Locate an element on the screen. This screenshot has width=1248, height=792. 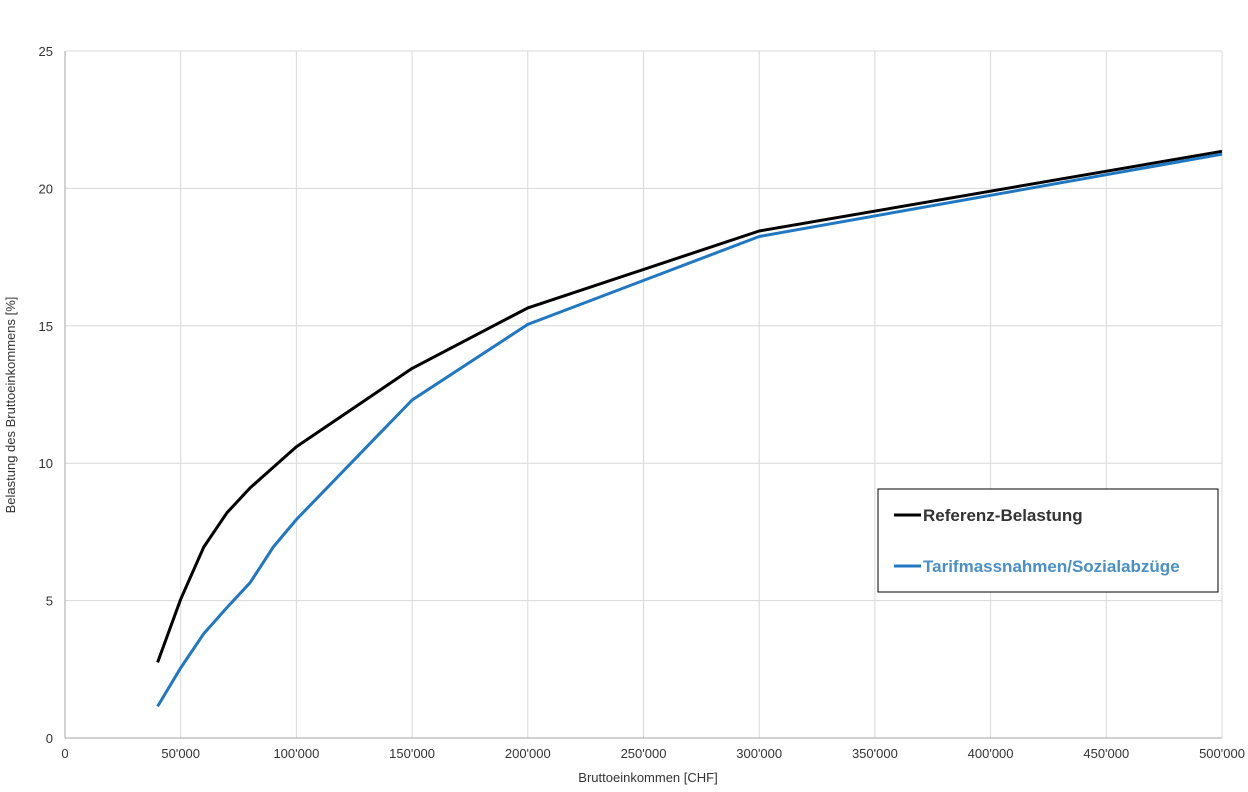
x-tick-label: 100'000 is located at coordinates (296, 753).